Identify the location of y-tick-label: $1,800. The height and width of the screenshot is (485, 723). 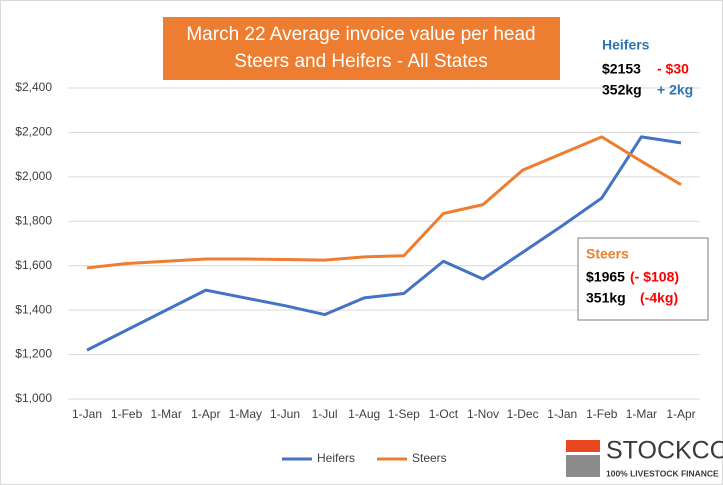
(33, 220).